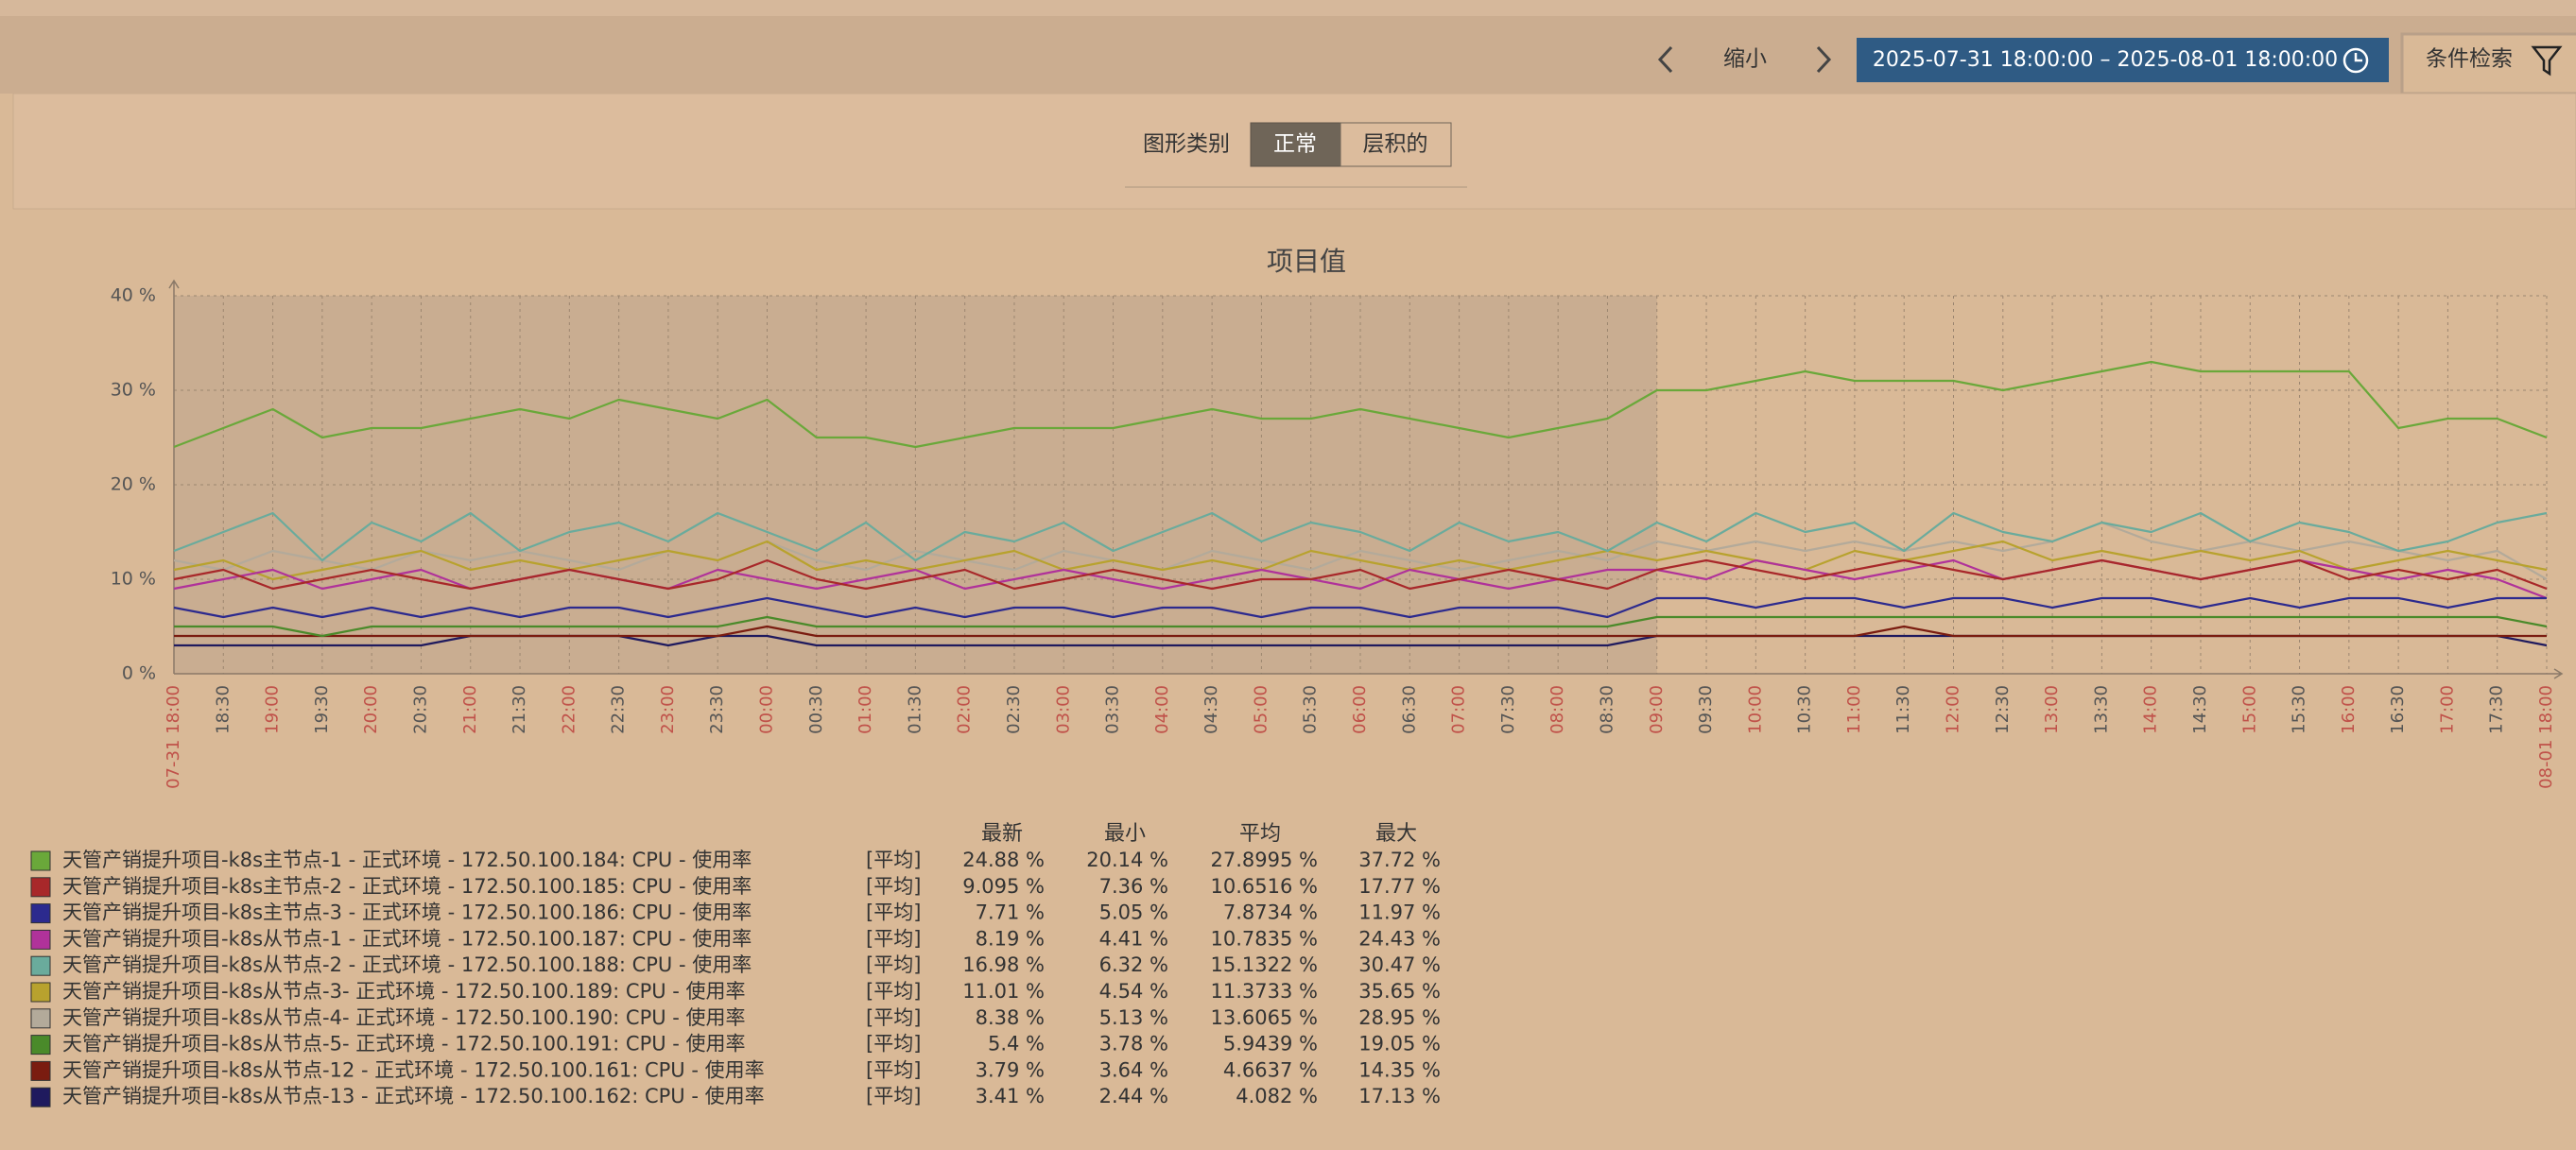  Describe the element at coordinates (2101, 709) in the screenshot. I see `x-tick-label: 13:30` at that location.